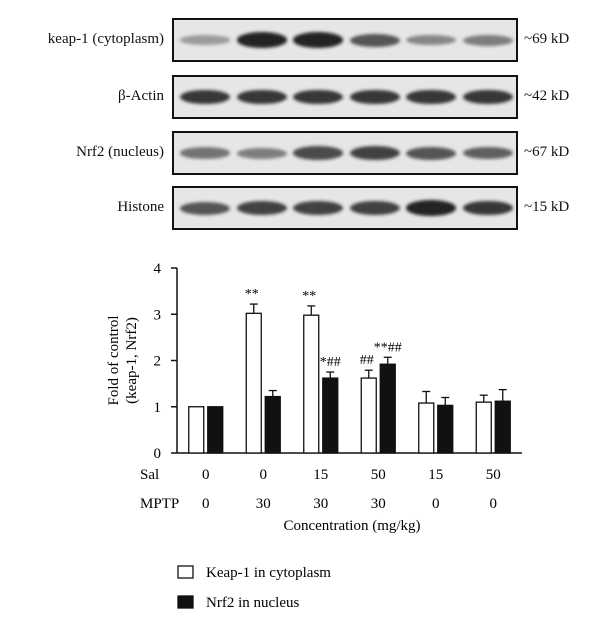  What do you see at coordinates (141, 96) in the screenshot?
I see `blot-row-label: β-Actin` at bounding box center [141, 96].